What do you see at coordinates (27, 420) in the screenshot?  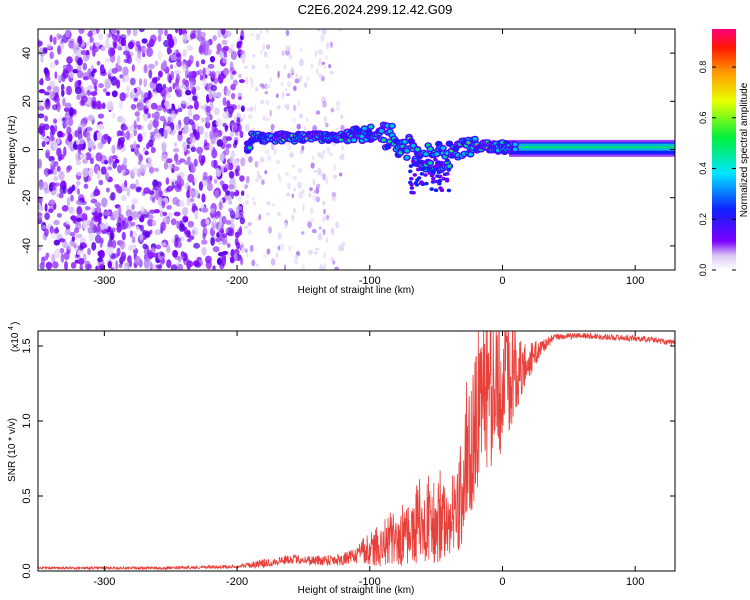 I see `y-tick-label: 1.0` at bounding box center [27, 420].